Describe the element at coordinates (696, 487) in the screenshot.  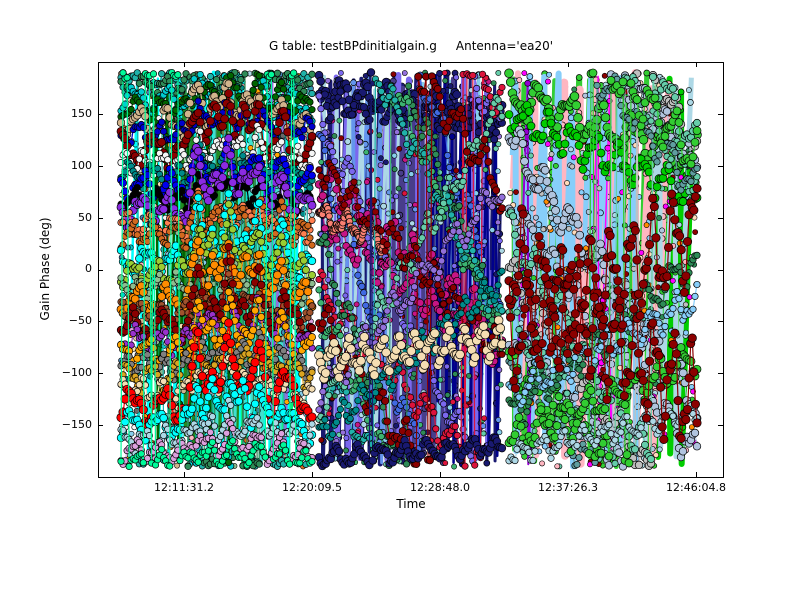
I see `x-tick-label: 12:46:04.8` at that location.